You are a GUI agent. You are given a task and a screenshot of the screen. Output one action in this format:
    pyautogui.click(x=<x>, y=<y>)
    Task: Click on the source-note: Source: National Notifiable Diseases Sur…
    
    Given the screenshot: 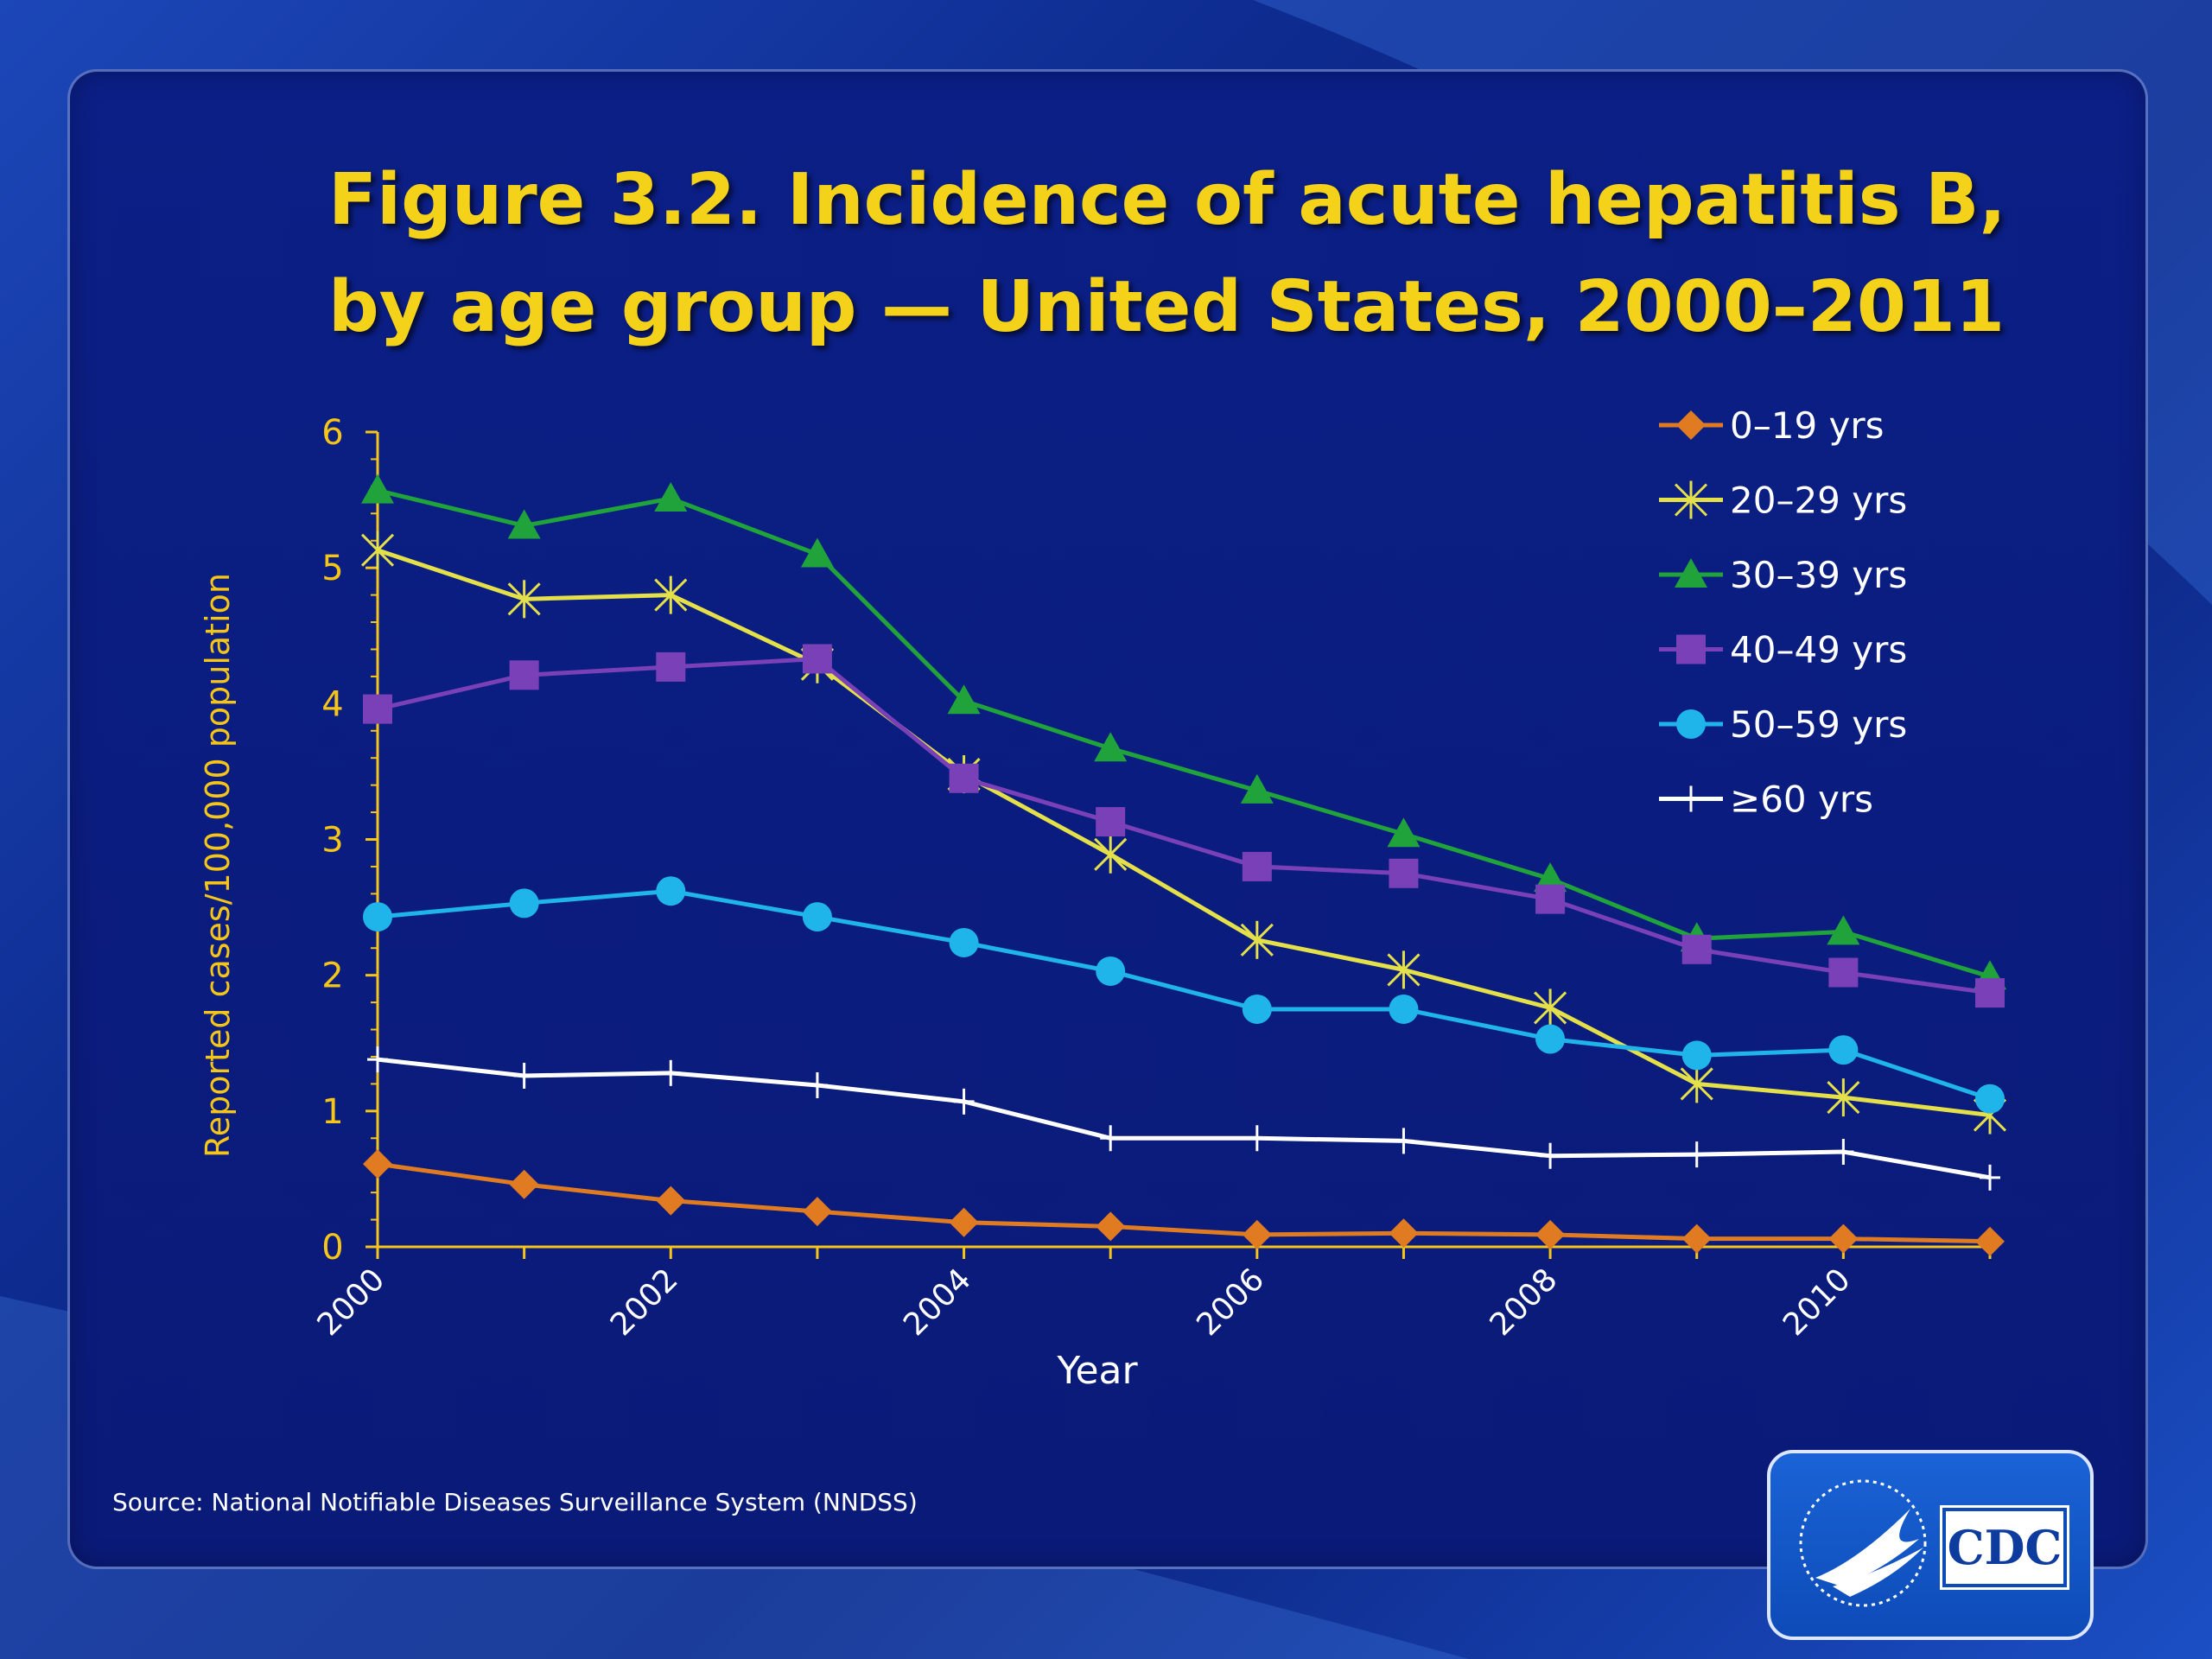 What is the action you would take?
    pyautogui.click(x=515, y=1502)
    